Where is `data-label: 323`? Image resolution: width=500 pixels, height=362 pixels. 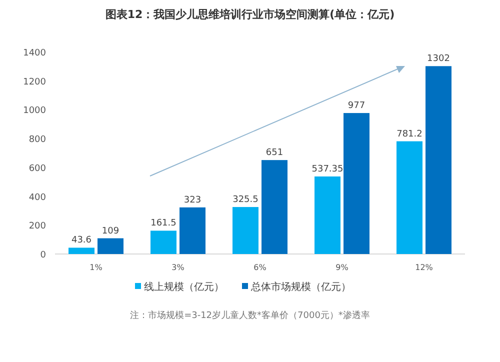
data-label: 323 is located at coordinates (193, 200).